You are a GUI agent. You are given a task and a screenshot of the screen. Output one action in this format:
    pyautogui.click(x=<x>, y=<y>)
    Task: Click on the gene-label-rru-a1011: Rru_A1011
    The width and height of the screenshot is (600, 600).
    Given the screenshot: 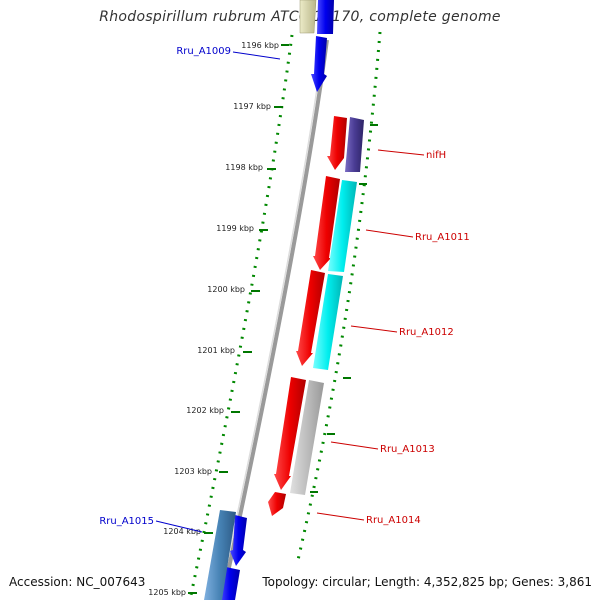 What is the action you would take?
    pyautogui.click(x=442, y=237)
    